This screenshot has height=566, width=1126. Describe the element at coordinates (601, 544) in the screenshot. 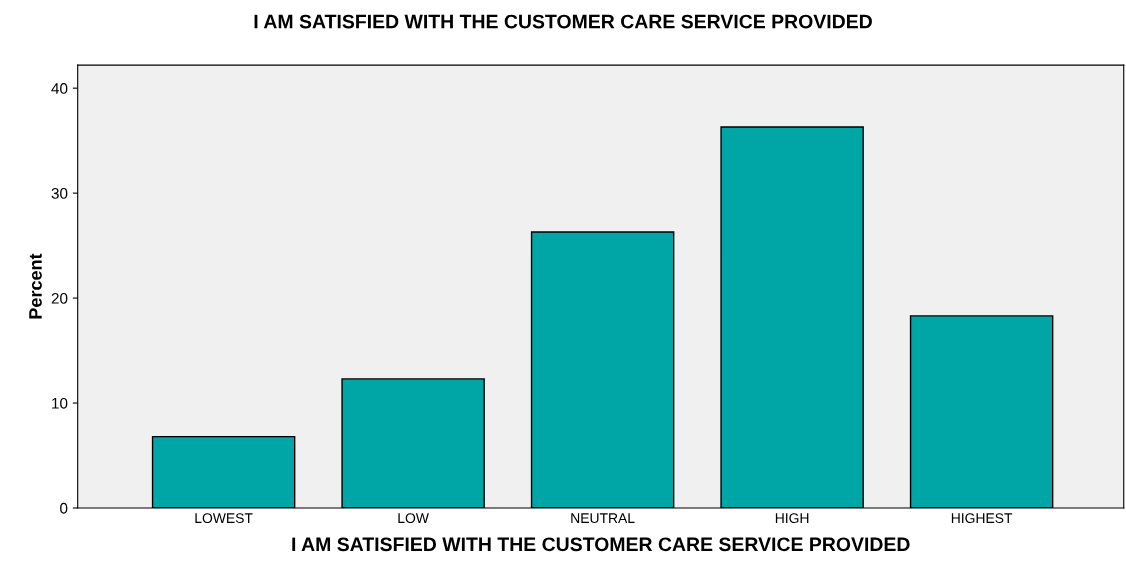

I see `x-axis-title: I AM SATISFIED WITH THE CUSTOMER CARE SERVICE PROVIDED` at that location.